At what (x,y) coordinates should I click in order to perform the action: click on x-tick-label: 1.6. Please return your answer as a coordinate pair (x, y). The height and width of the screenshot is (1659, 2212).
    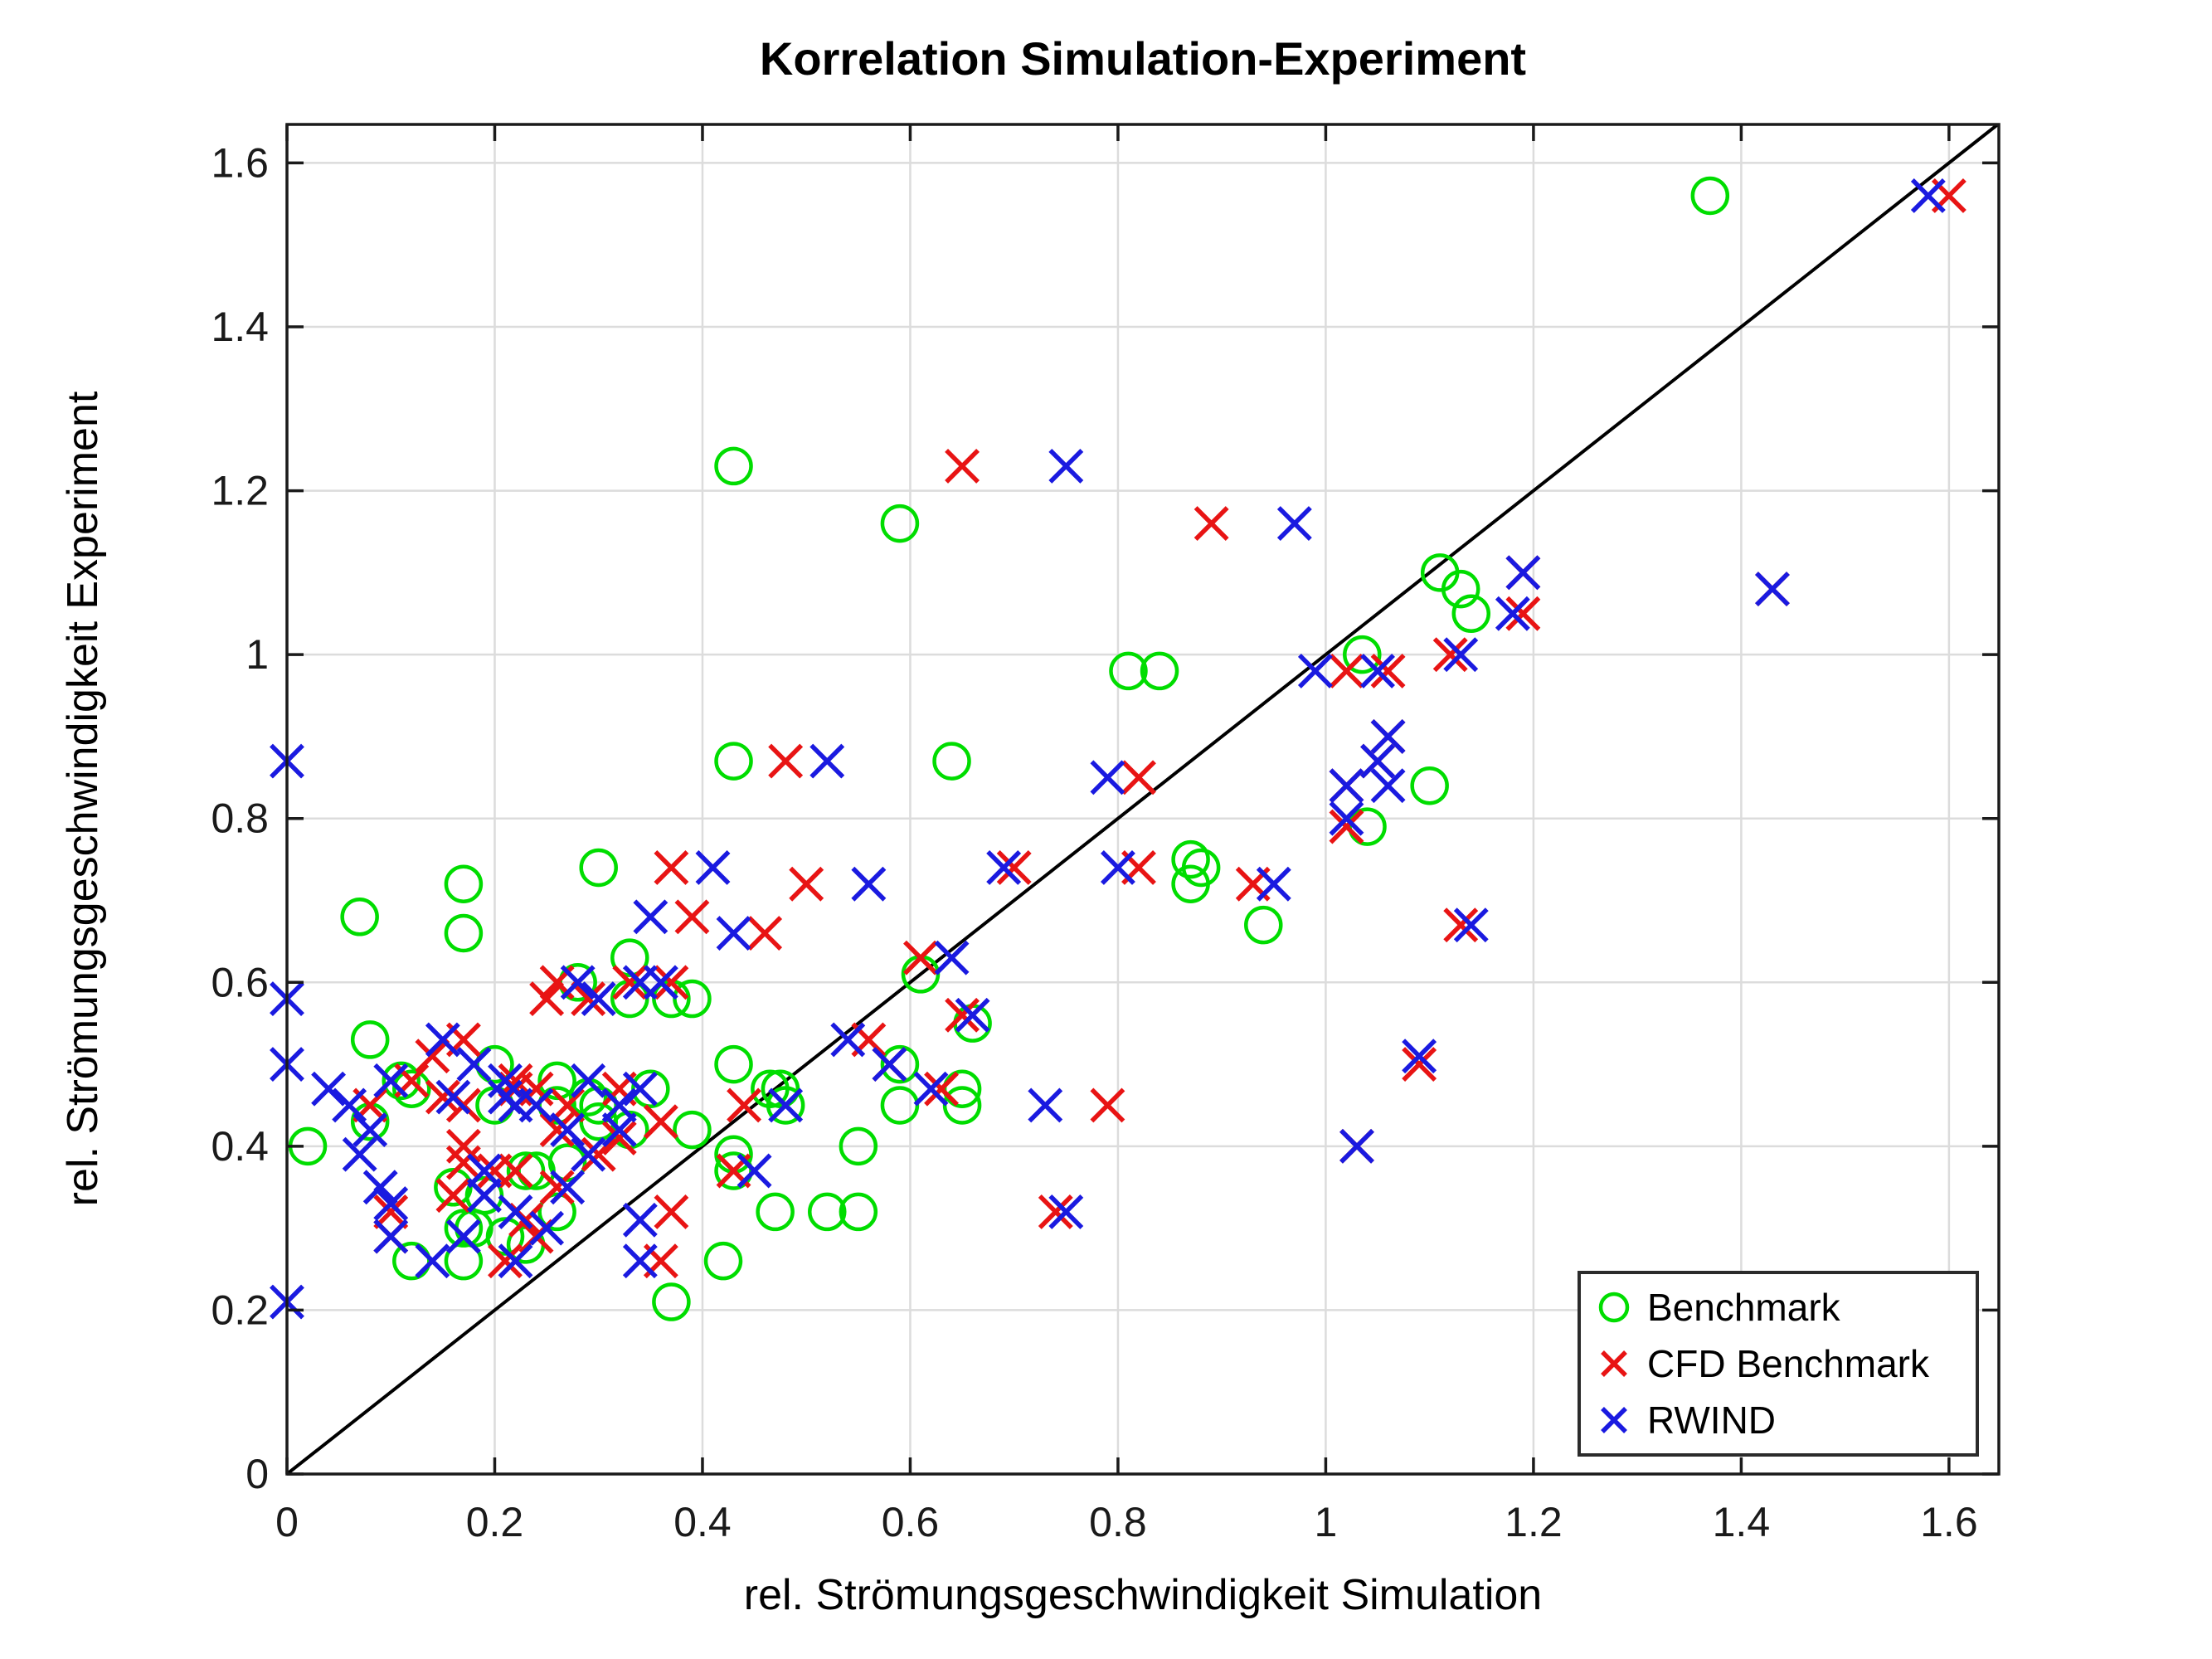
    Looking at the image, I should click on (1949, 1522).